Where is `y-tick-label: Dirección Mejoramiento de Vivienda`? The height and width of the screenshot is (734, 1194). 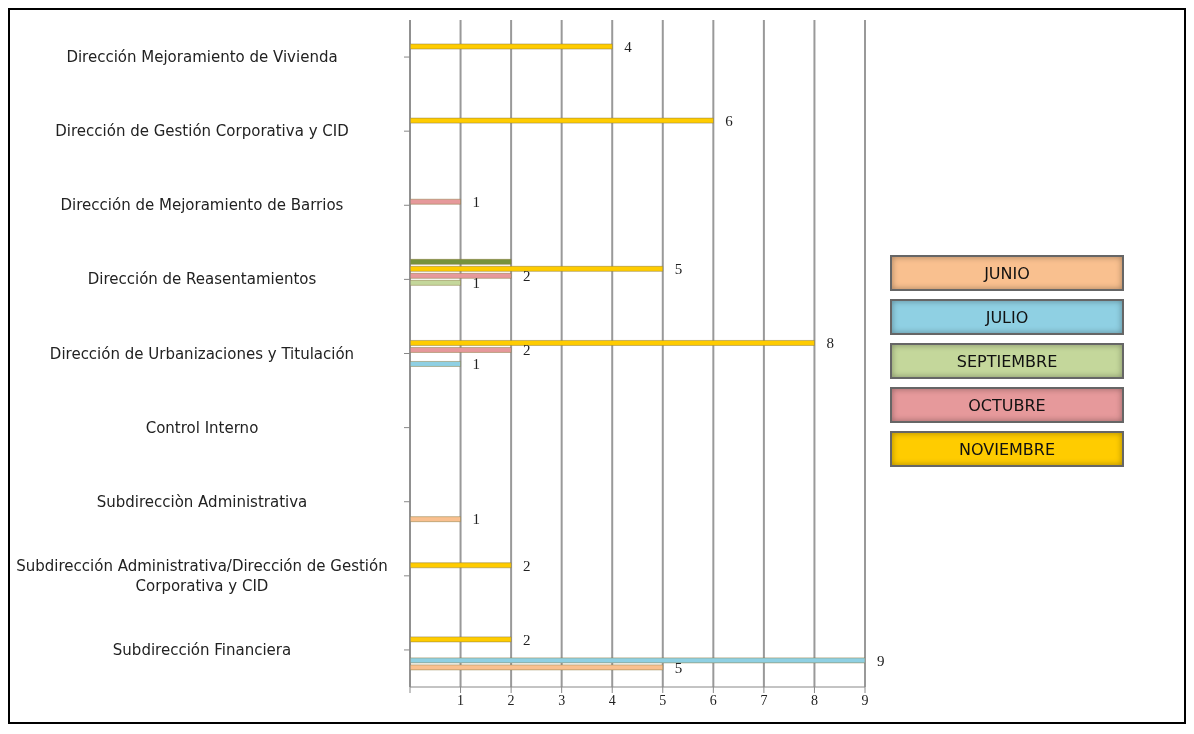 y-tick-label: Dirección Mejoramiento de Vivienda is located at coordinates (202, 57).